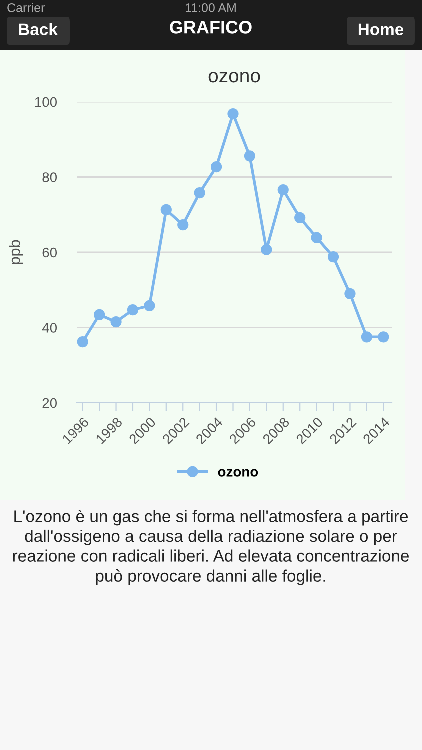 This screenshot has height=750, width=422. Describe the element at coordinates (50, 253) in the screenshot. I see `y-tick-label: 60` at that location.